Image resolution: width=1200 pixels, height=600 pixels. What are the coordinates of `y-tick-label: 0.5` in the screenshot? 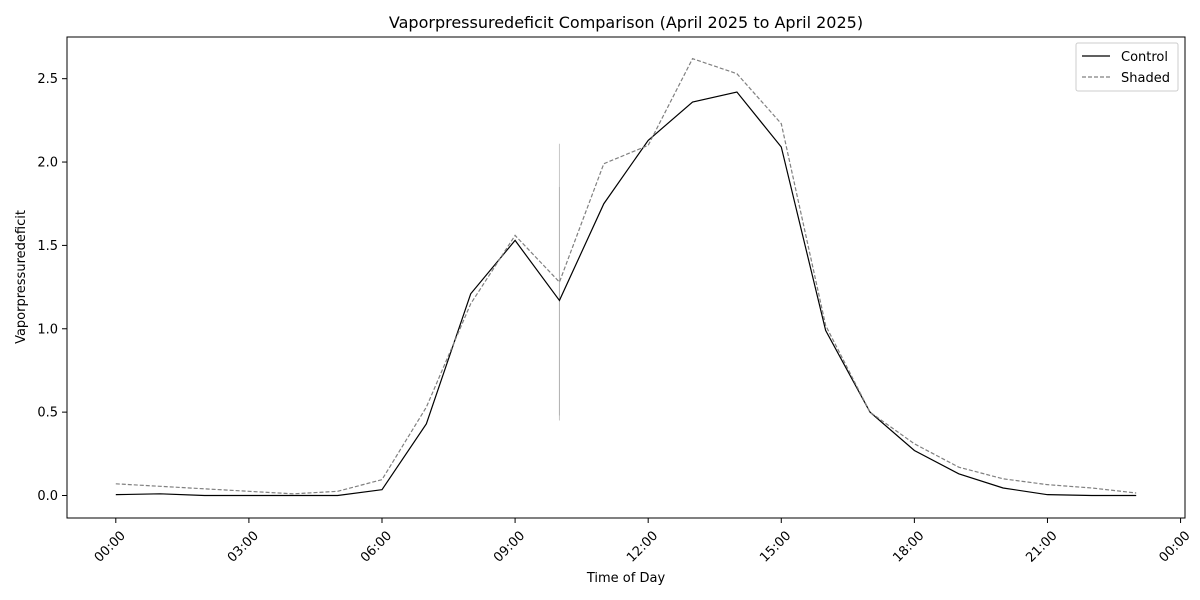 It's located at (47, 413).